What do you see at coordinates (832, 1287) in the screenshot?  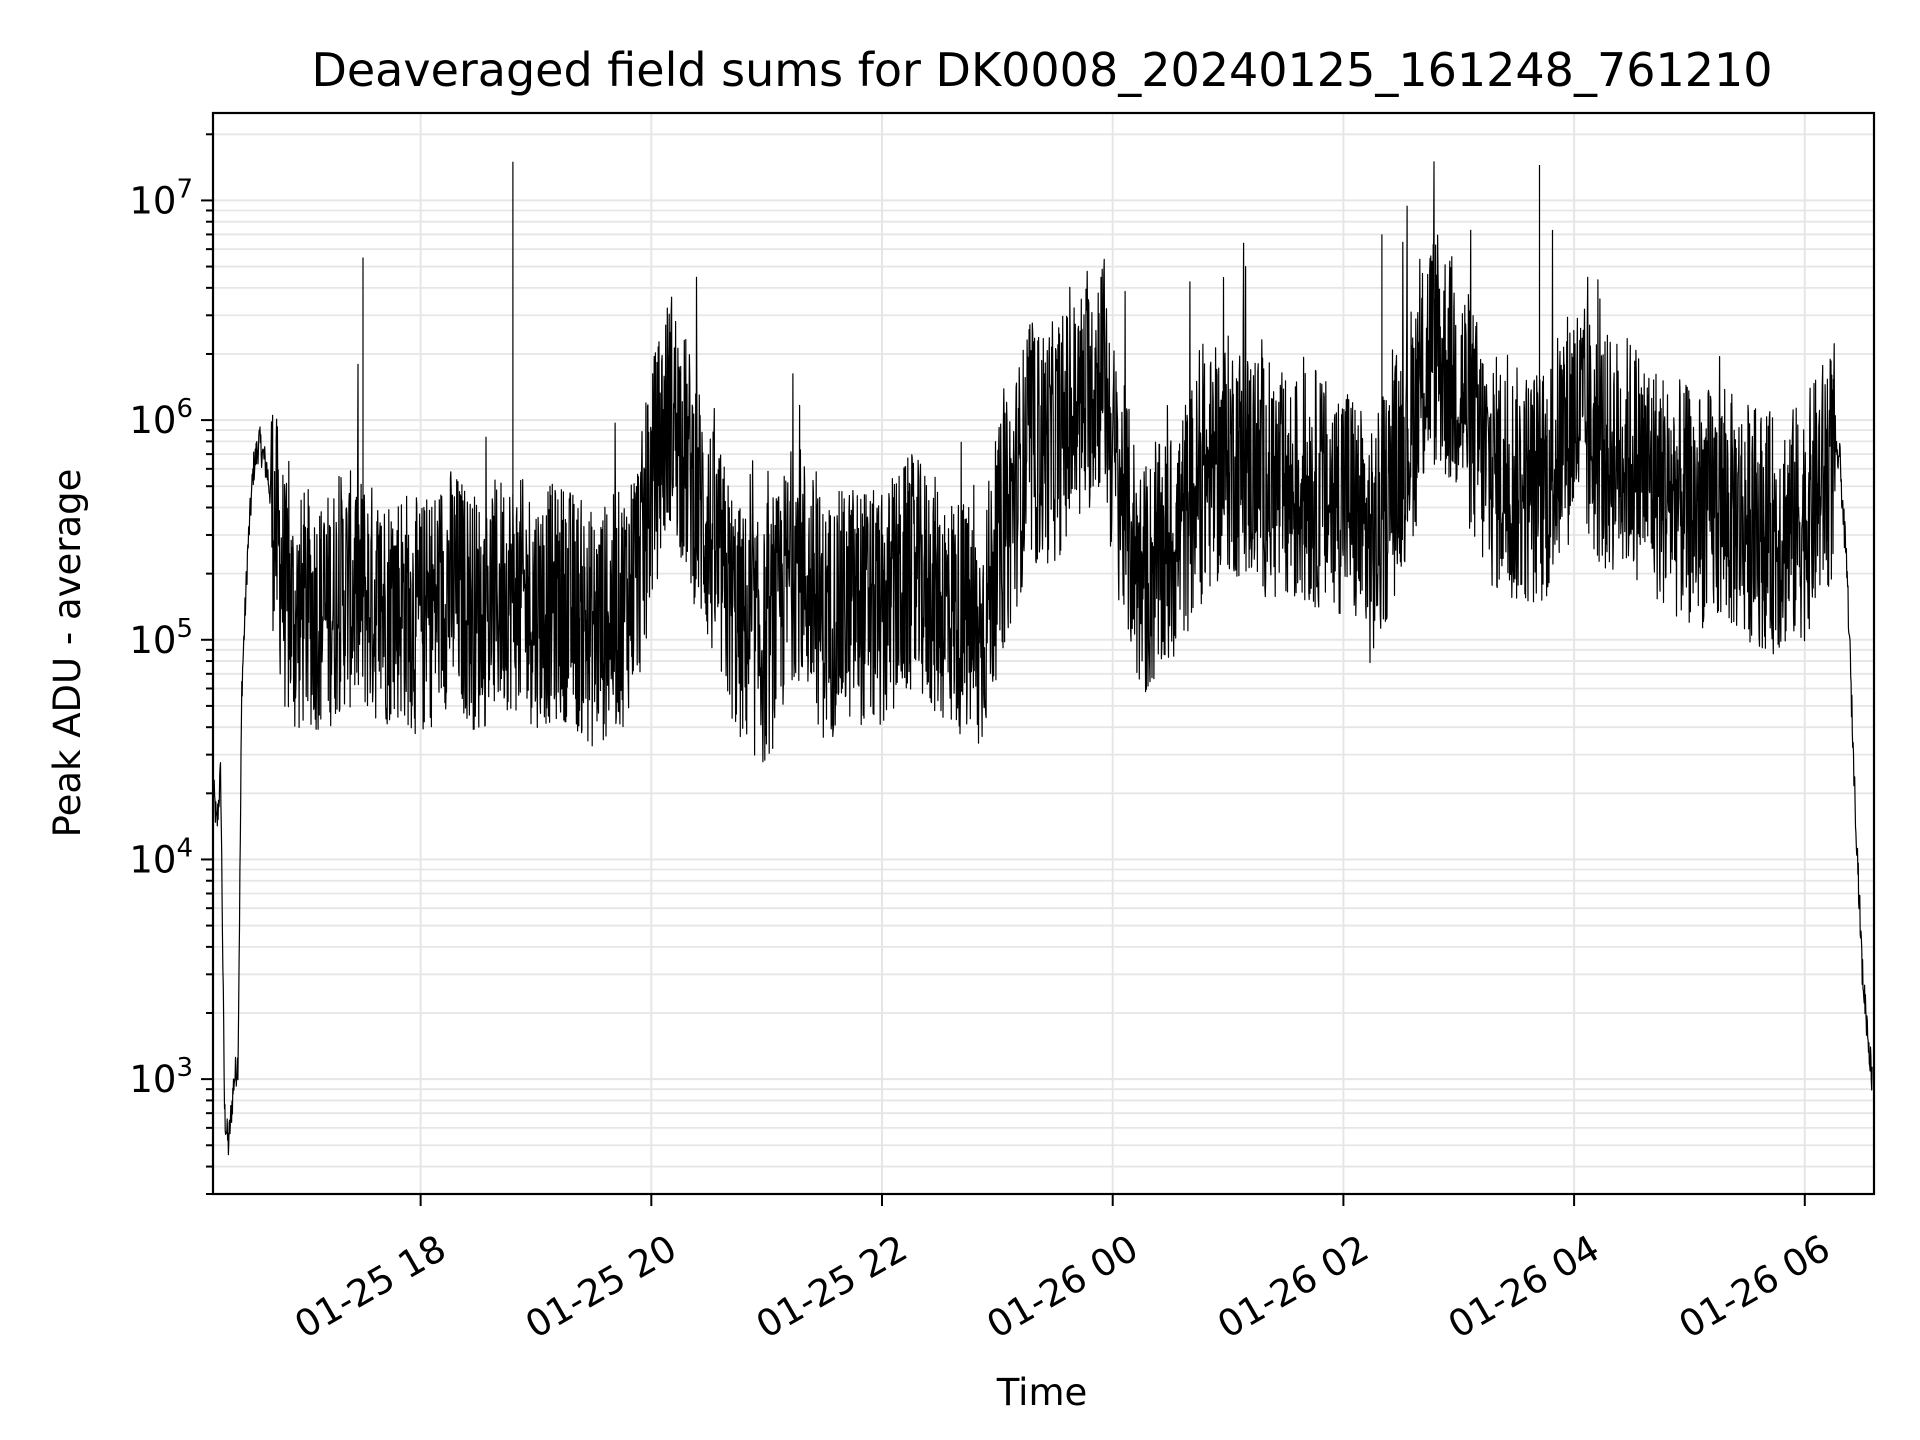 I see `x-tick-label: 01-25 22` at bounding box center [832, 1287].